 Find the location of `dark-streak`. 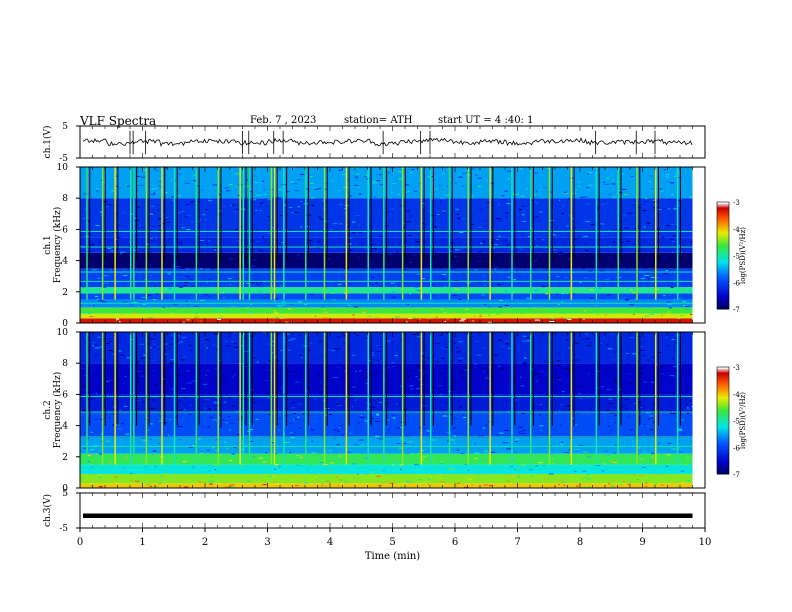

dark-streak is located at coordinates (90, 379).